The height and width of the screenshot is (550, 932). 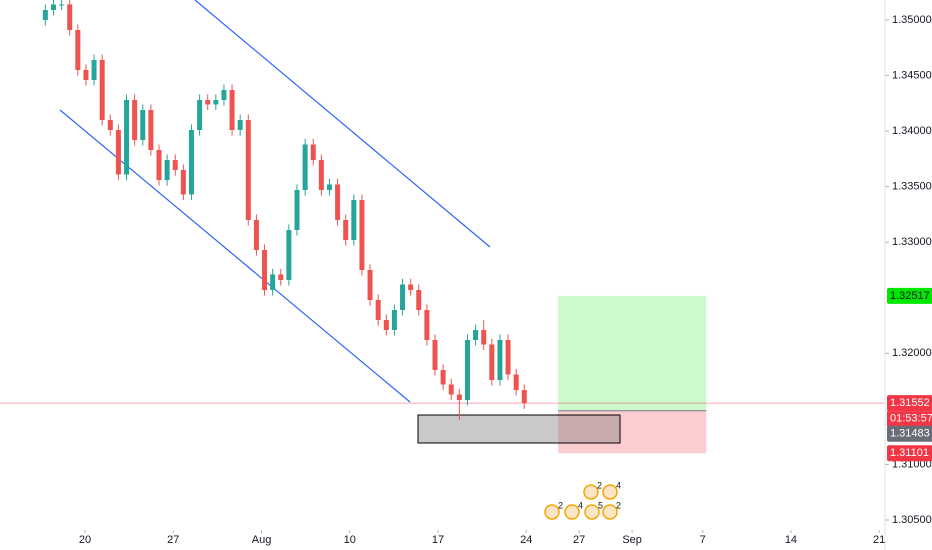 I want to click on x-tick-label: 24, so click(x=526, y=540).